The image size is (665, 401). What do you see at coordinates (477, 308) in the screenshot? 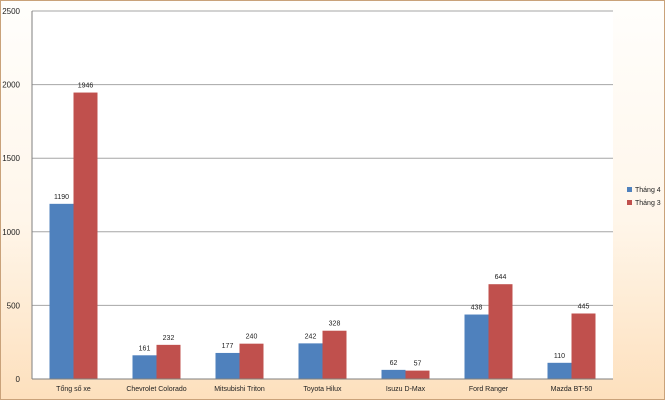
I see `data-label: 438` at bounding box center [477, 308].